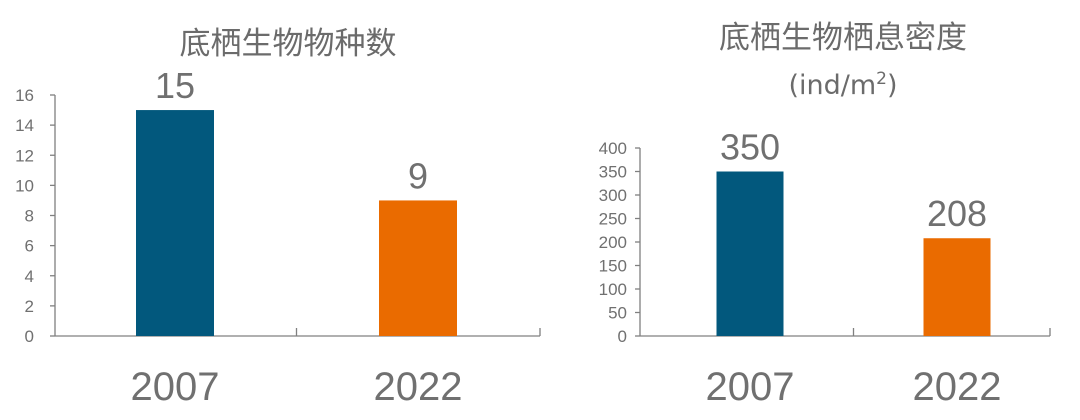 The width and height of the screenshot is (1080, 420). What do you see at coordinates (613, 148) in the screenshot?
I see `chart-2-y-tick-label: 400` at bounding box center [613, 148].